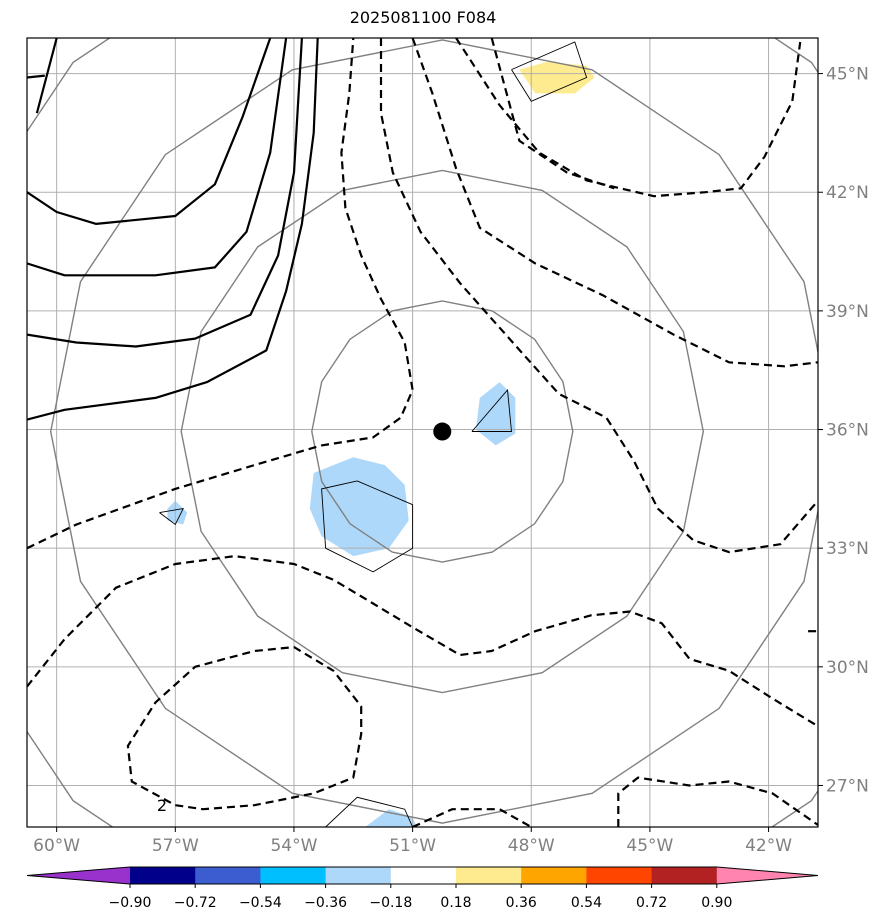 This screenshot has width=888, height=924. What do you see at coordinates (847, 193) in the screenshot?
I see `lat-tick-label: 42°N` at bounding box center [847, 193].